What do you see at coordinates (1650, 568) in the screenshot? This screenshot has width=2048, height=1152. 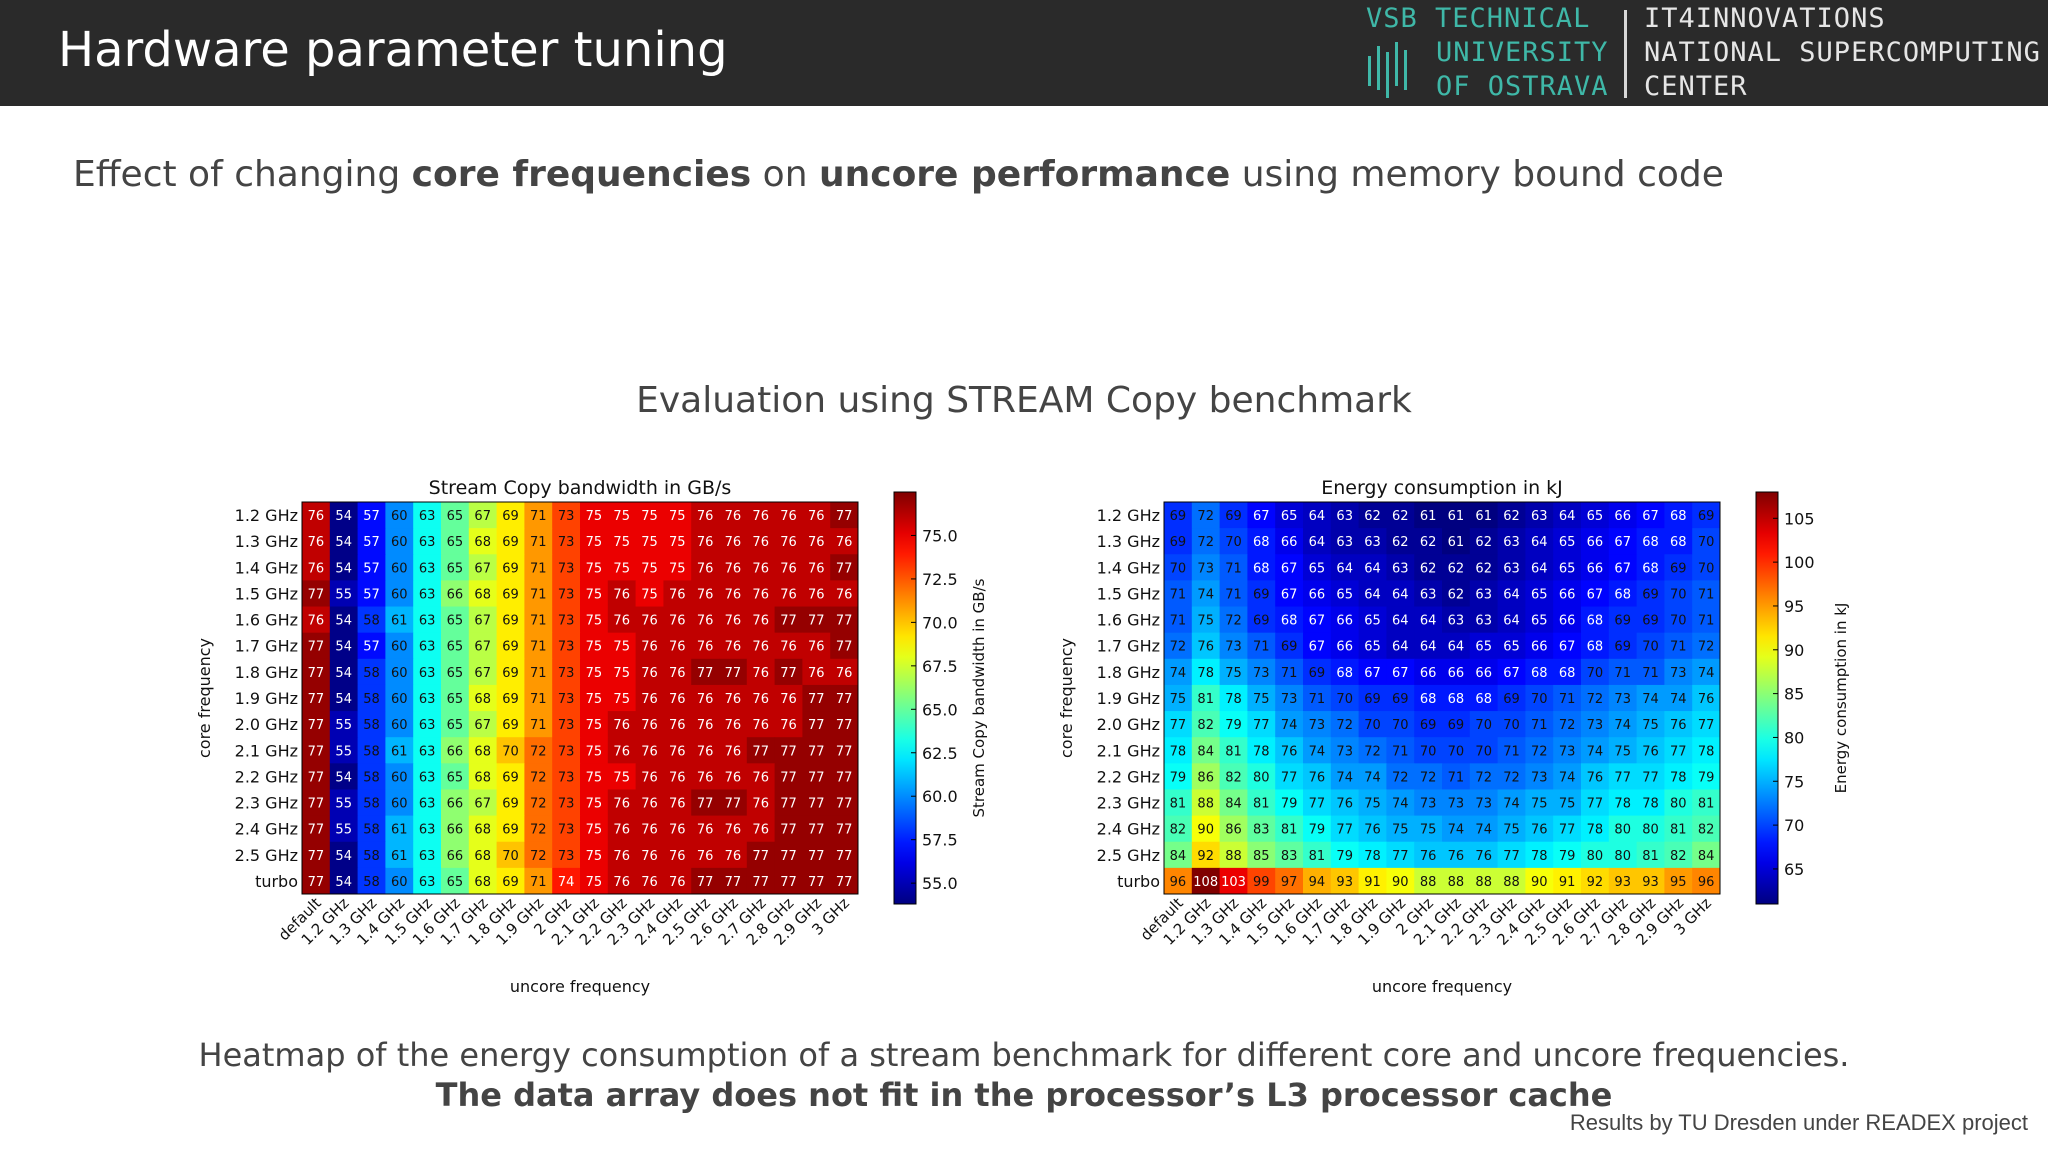 I see `cell-value-label: 68` at bounding box center [1650, 568].